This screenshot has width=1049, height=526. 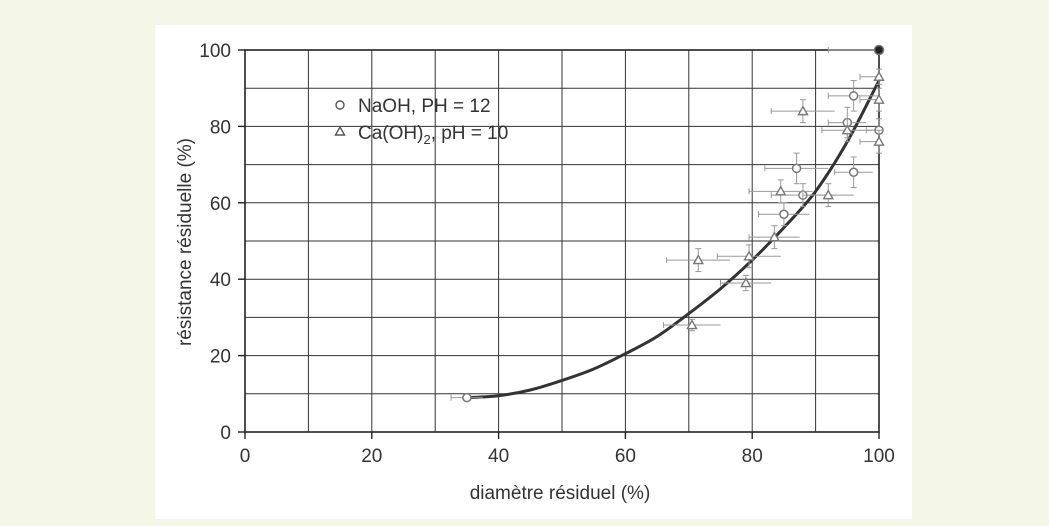 What do you see at coordinates (215, 51) in the screenshot?
I see `y-tick-label: 100` at bounding box center [215, 51].